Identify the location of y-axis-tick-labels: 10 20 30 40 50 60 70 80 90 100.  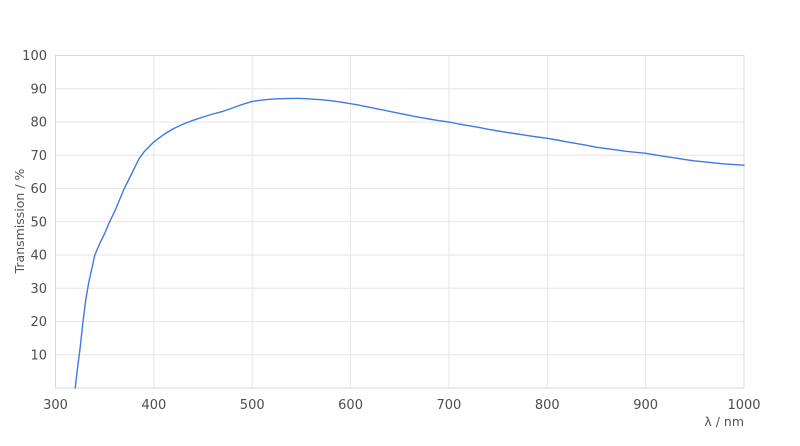
(34, 206).